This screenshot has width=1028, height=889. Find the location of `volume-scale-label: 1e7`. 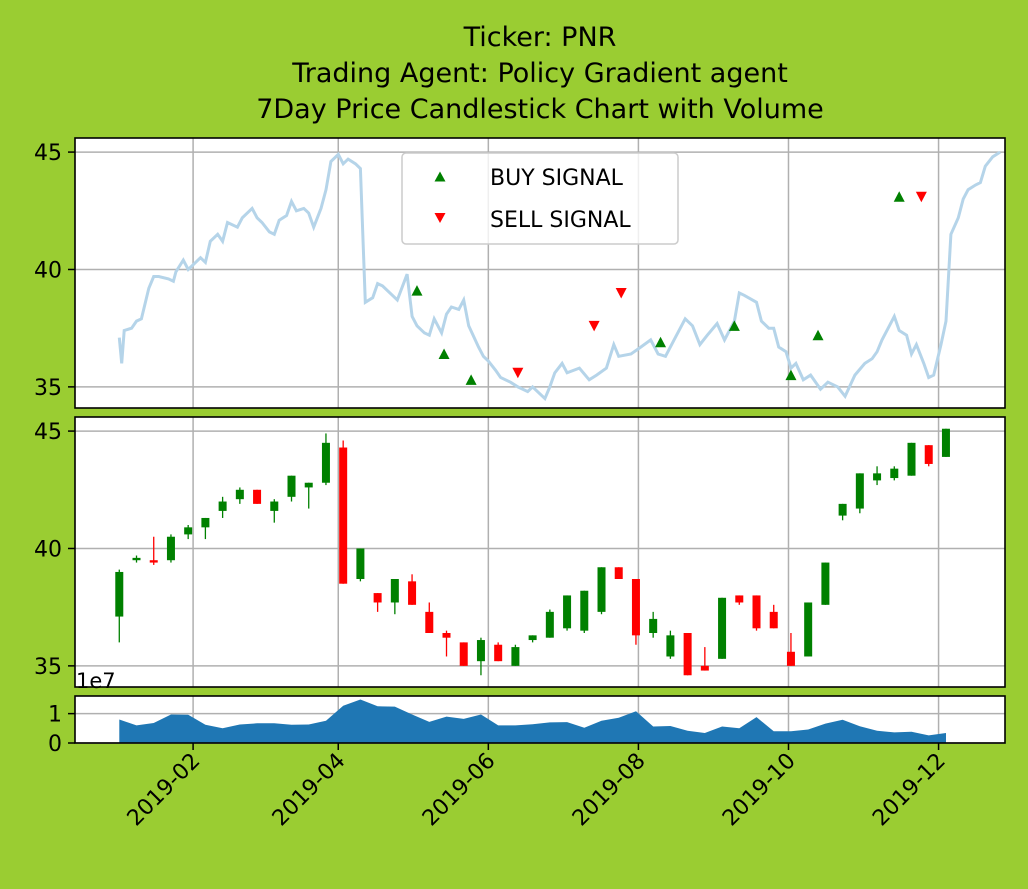

volume-scale-label: 1e7 is located at coordinates (96, 681).